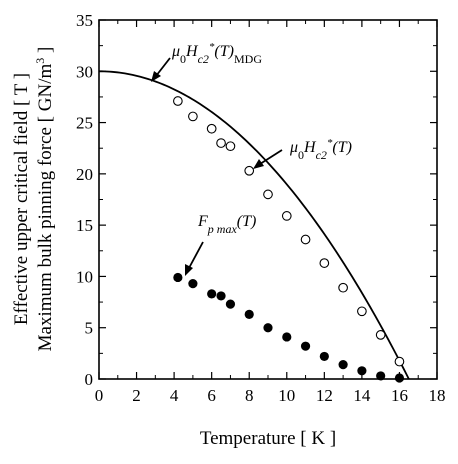 This screenshot has width=458, height=464. Describe the element at coordinates (45, 52) in the screenshot. I see `y-axis-title-secondary-end: ]` at that location.